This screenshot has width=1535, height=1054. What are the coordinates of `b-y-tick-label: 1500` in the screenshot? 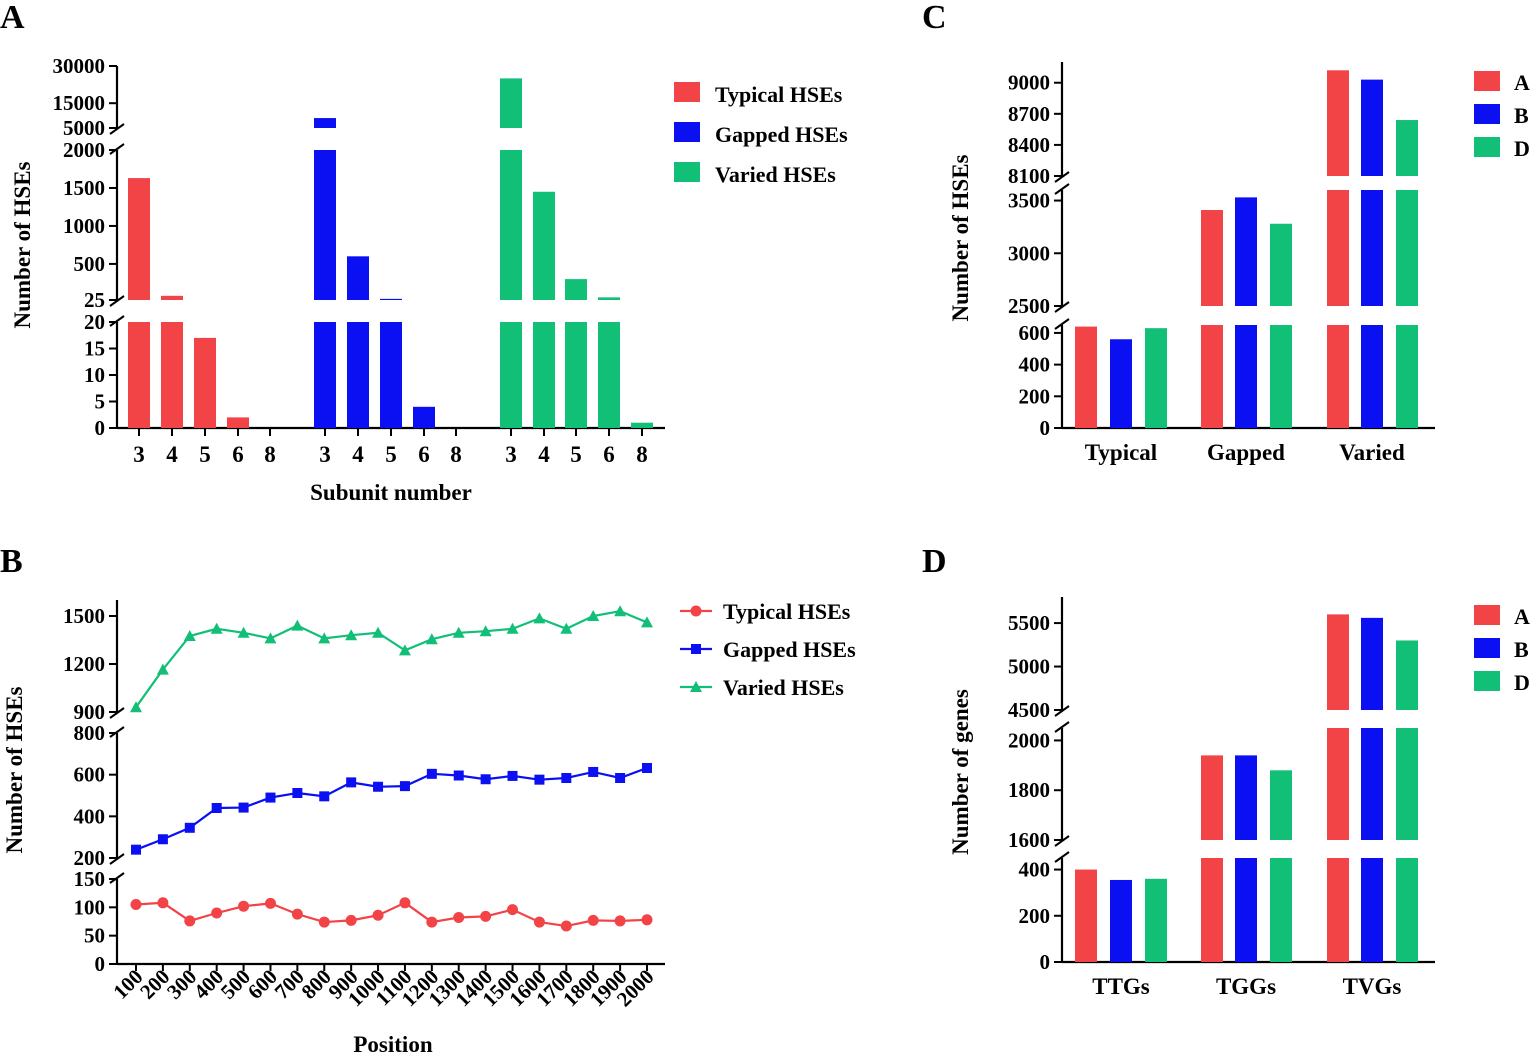 It's located at (84, 616).